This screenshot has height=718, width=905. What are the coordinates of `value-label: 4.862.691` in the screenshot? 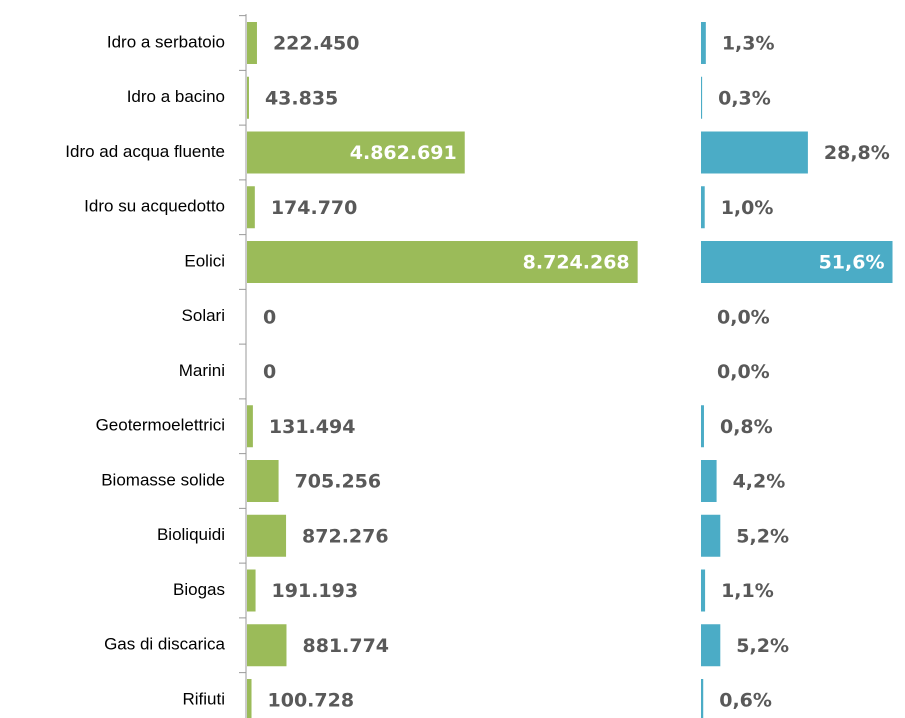 It's located at (403, 153).